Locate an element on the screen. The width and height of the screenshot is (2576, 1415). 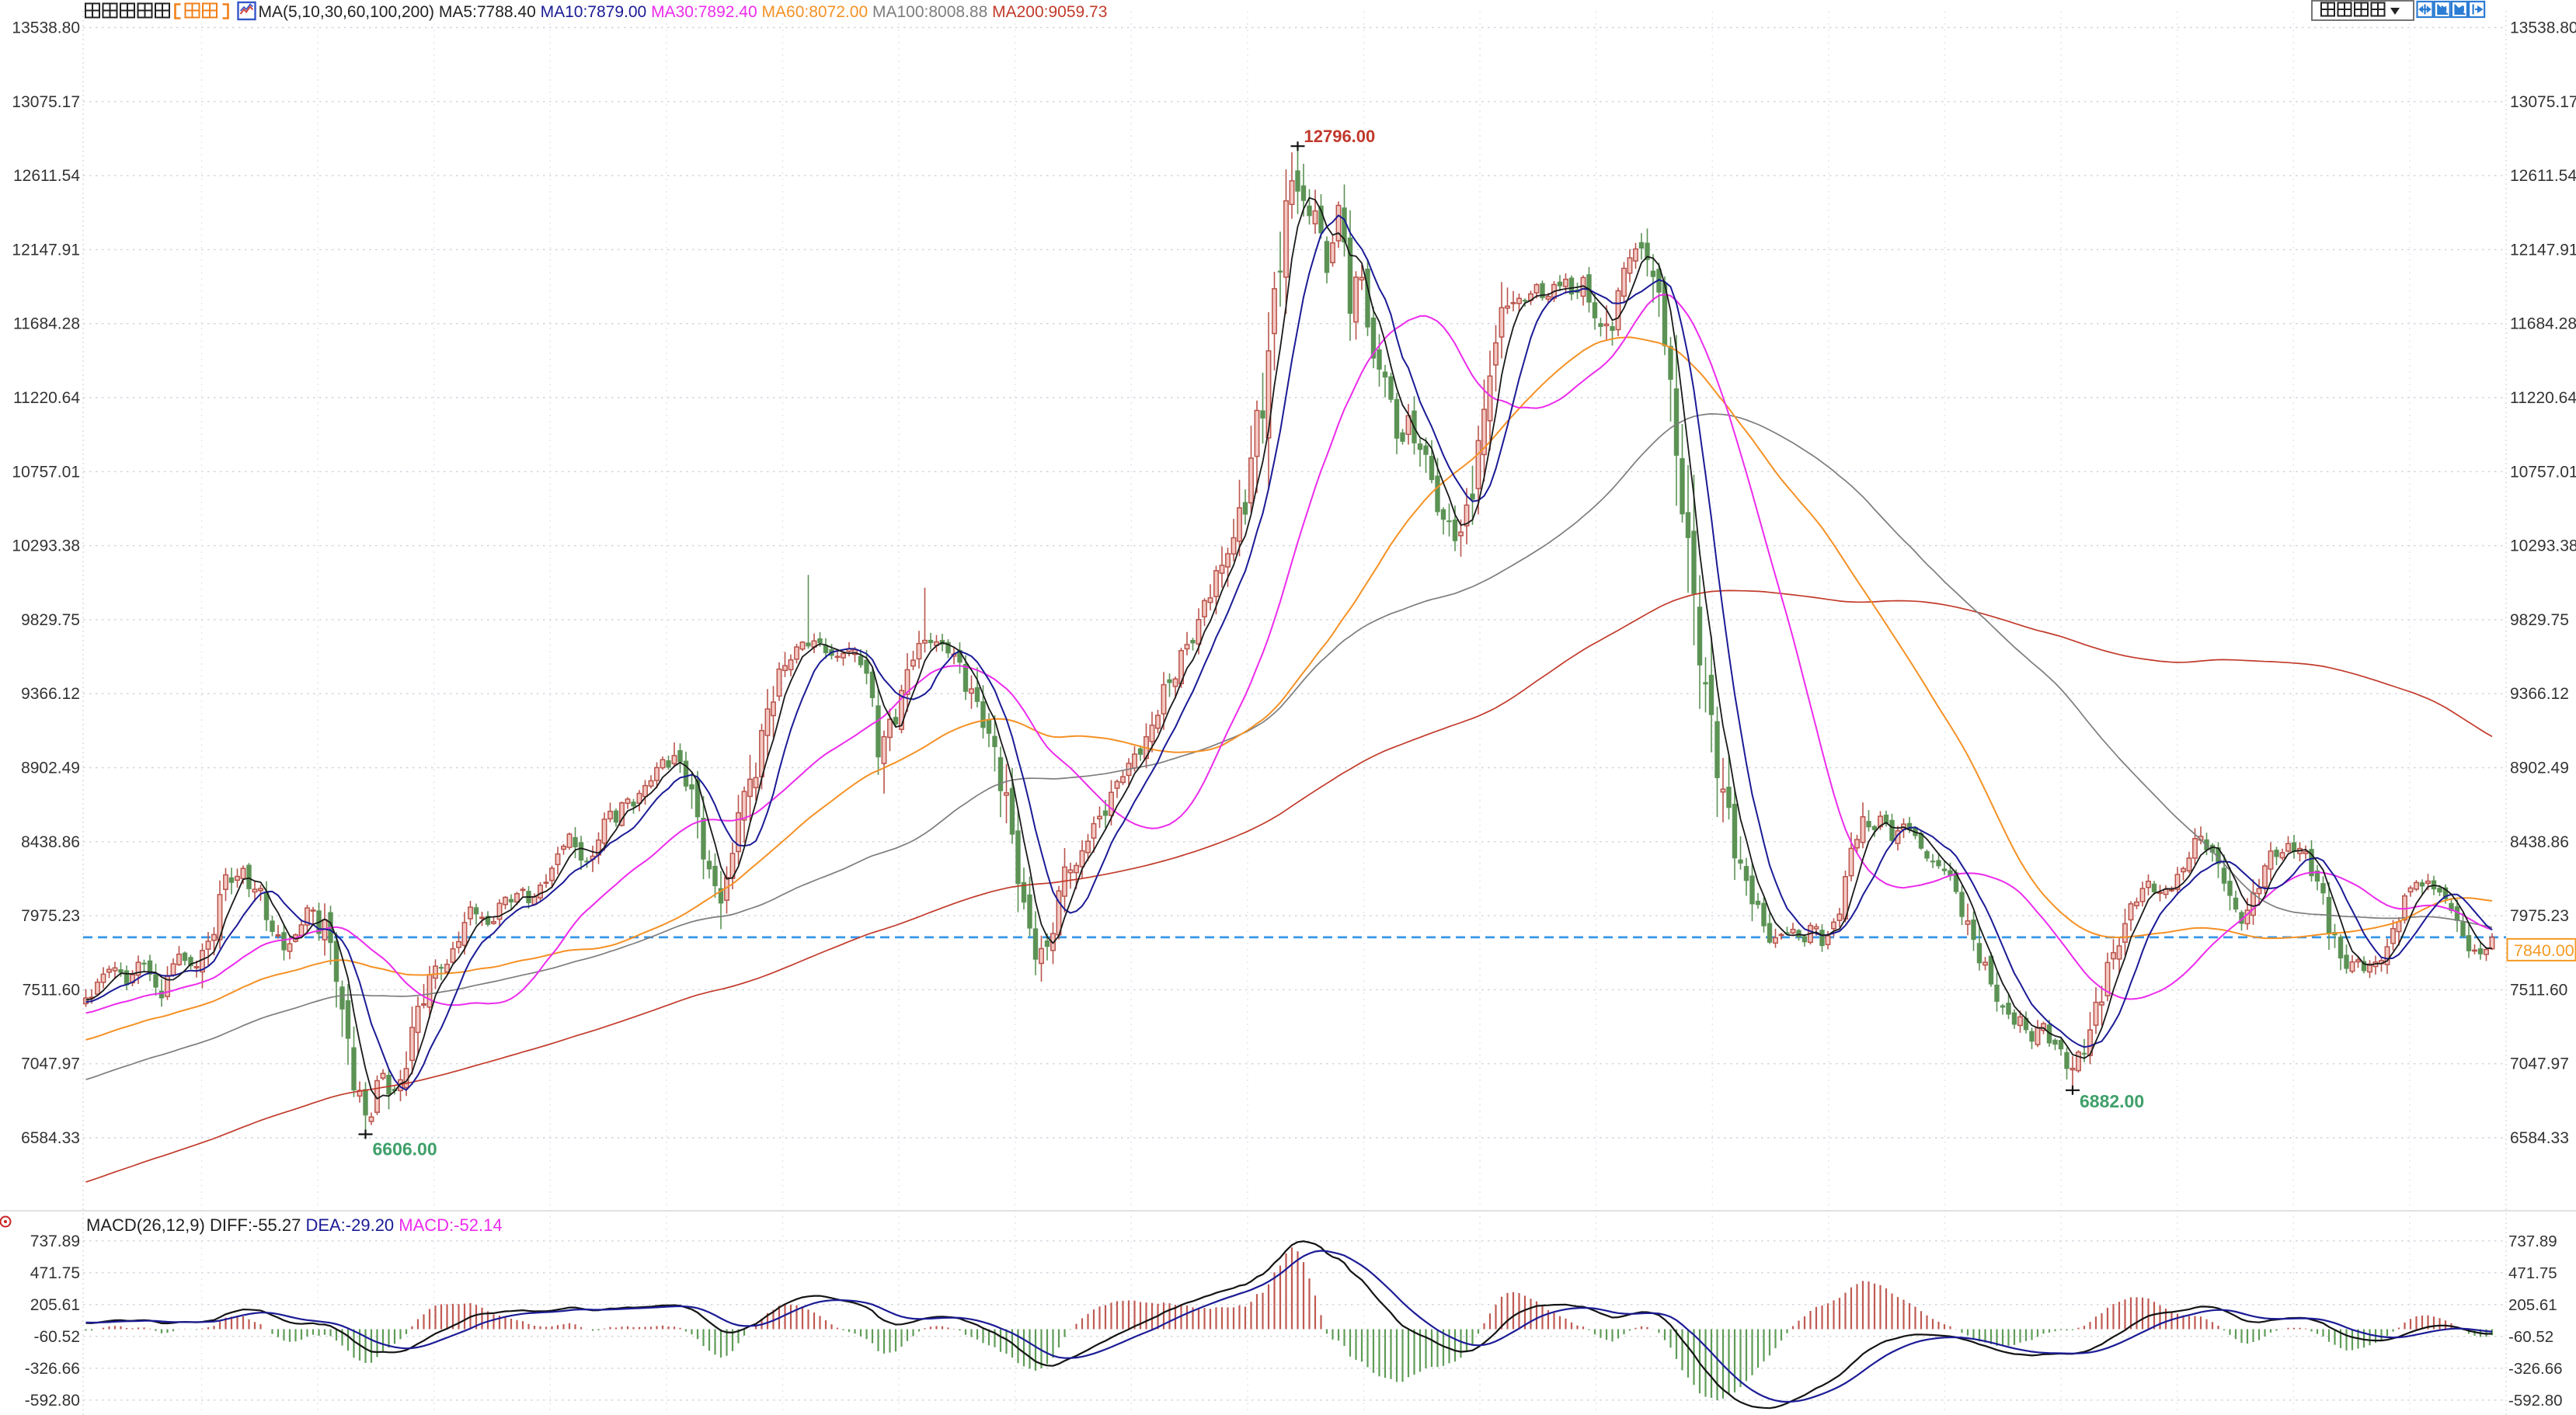
svg-text: 12796.00 is located at coordinates (1340, 136).